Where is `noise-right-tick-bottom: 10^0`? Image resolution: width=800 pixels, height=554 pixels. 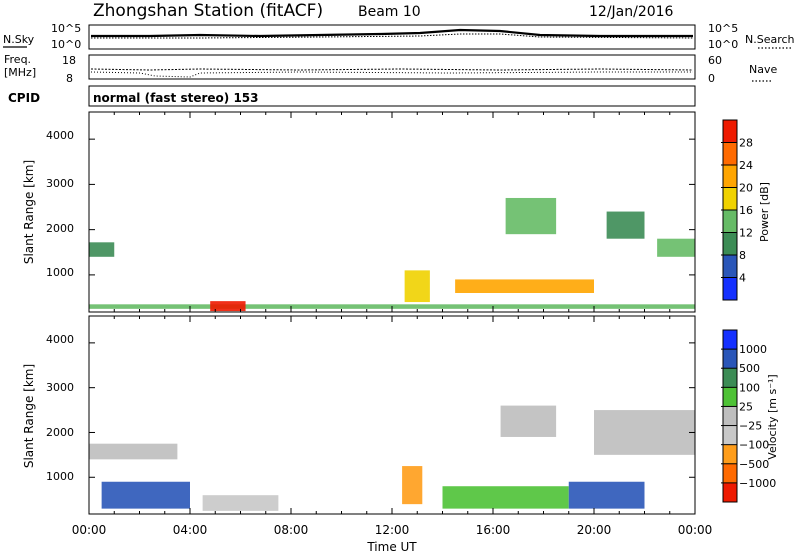
noise-right-tick-bottom: 10^0 is located at coordinates (723, 44).